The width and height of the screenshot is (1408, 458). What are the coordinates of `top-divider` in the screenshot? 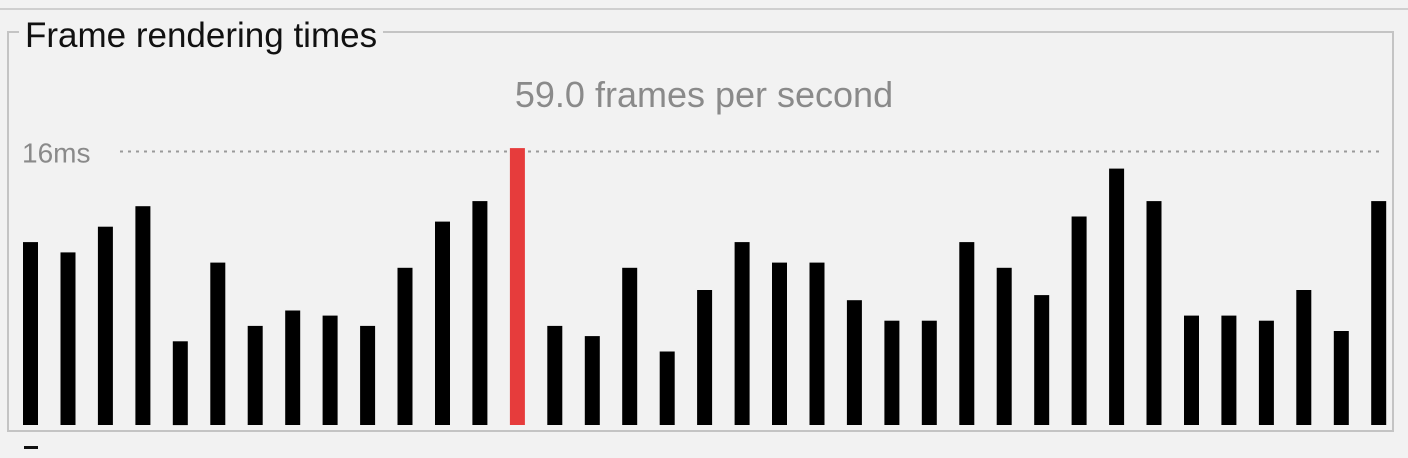 It's located at (704, 9).